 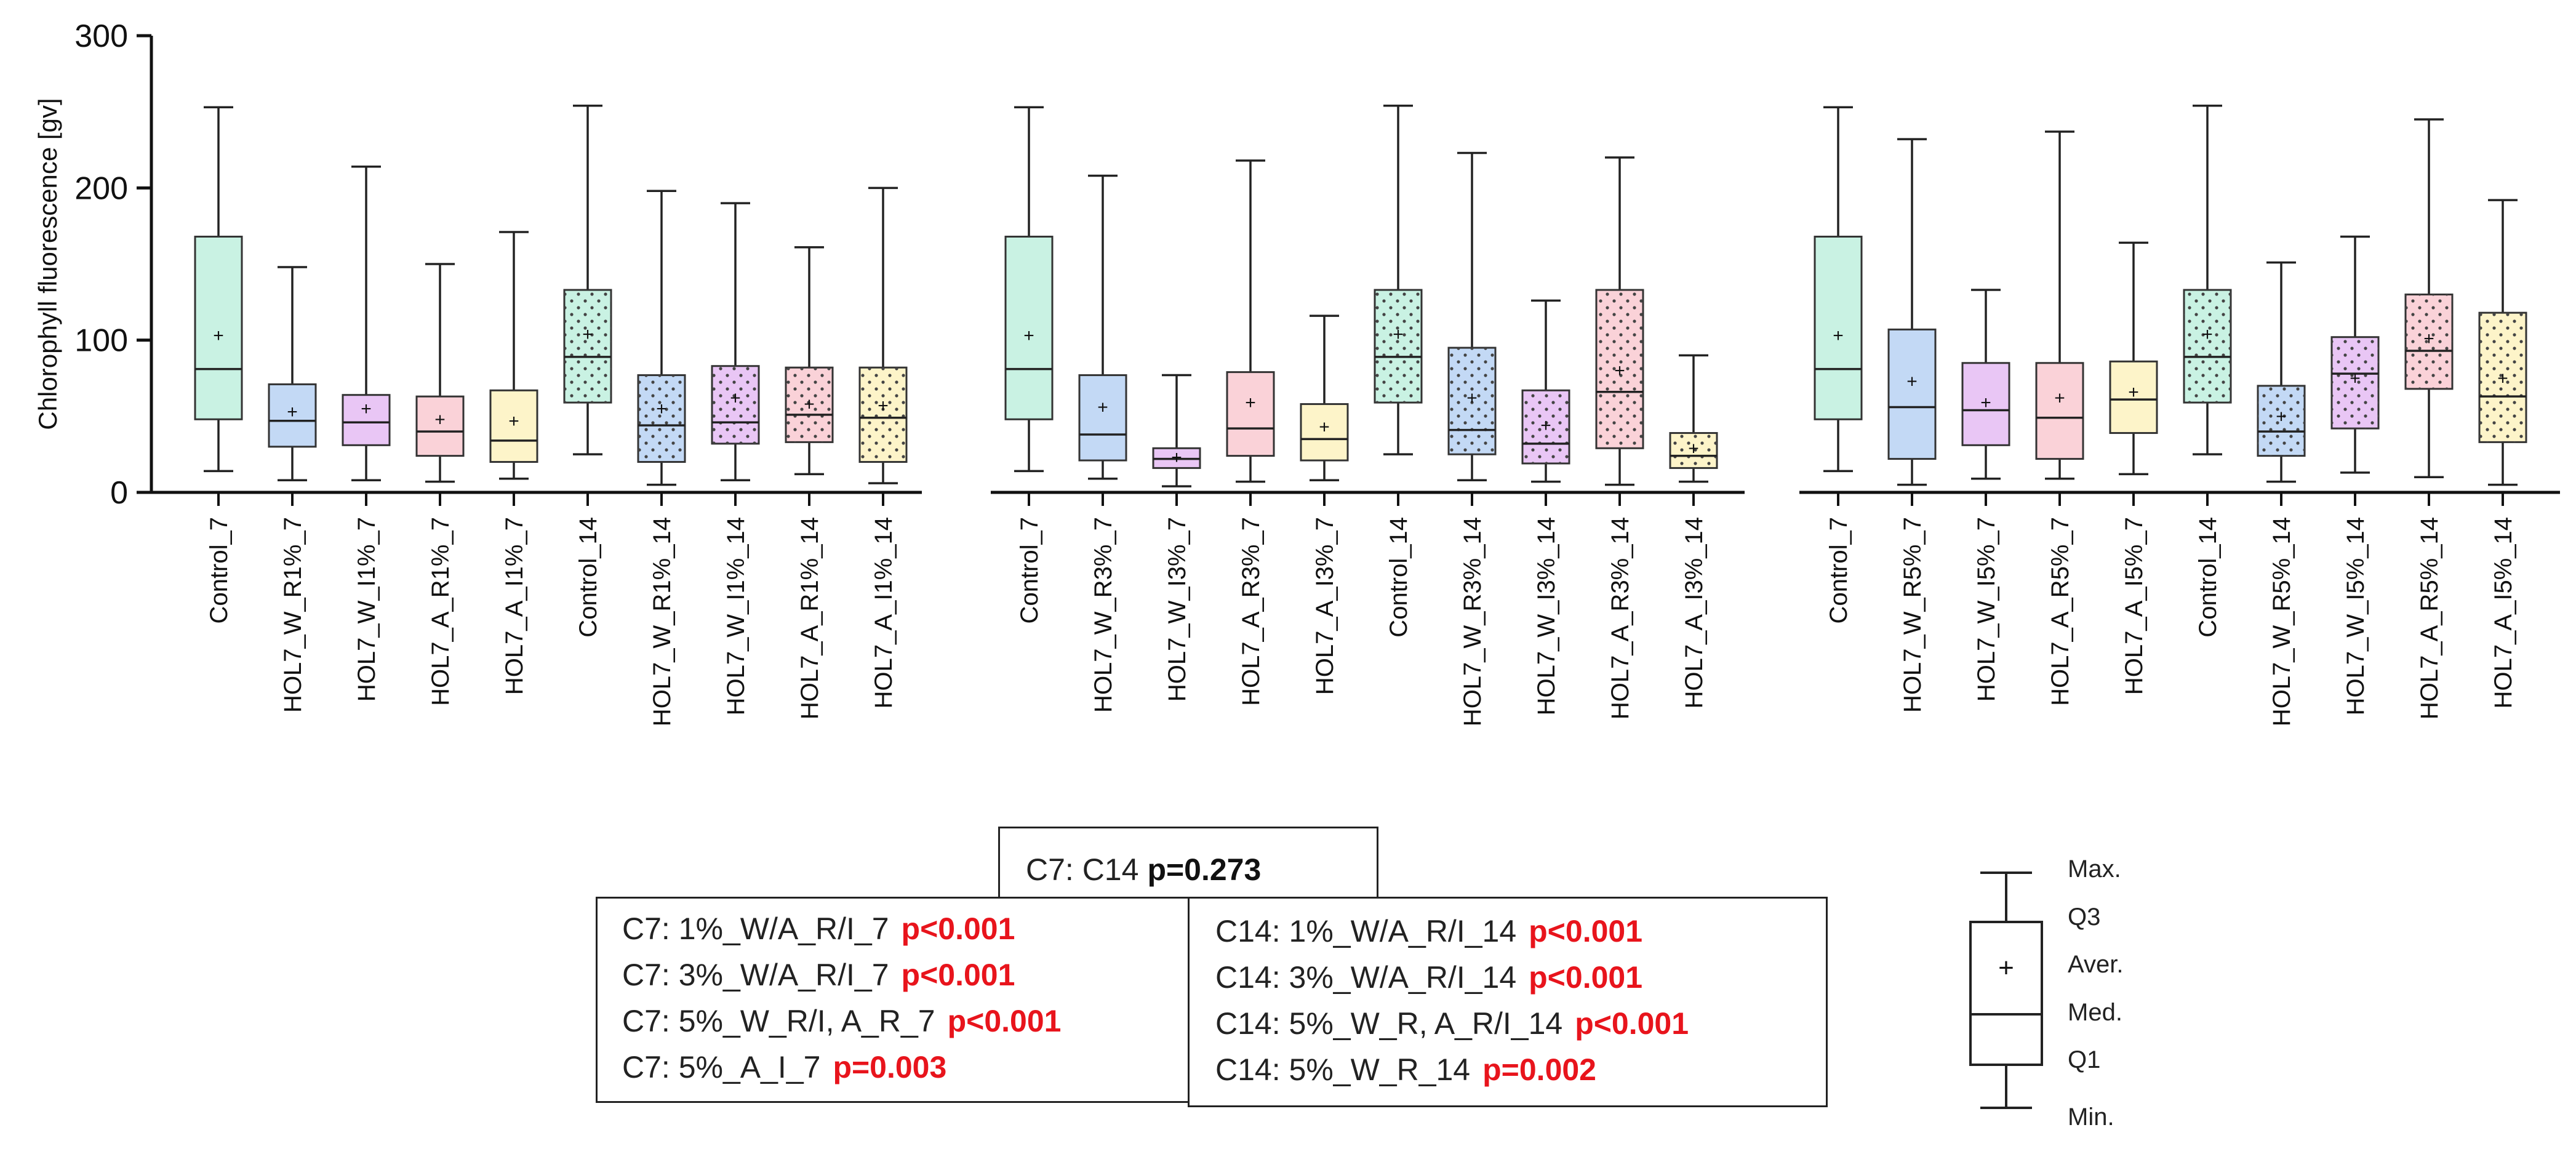 I want to click on legend-label-med: Med., so click(x=2095, y=1013).